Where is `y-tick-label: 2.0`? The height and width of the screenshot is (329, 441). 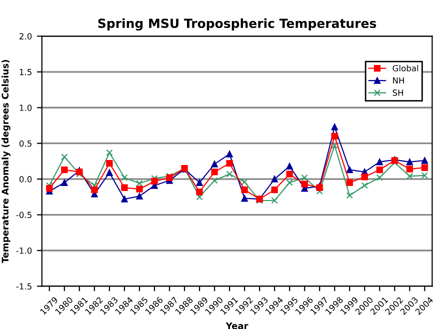 y-tick-label: 2.0 is located at coordinates (26, 36).